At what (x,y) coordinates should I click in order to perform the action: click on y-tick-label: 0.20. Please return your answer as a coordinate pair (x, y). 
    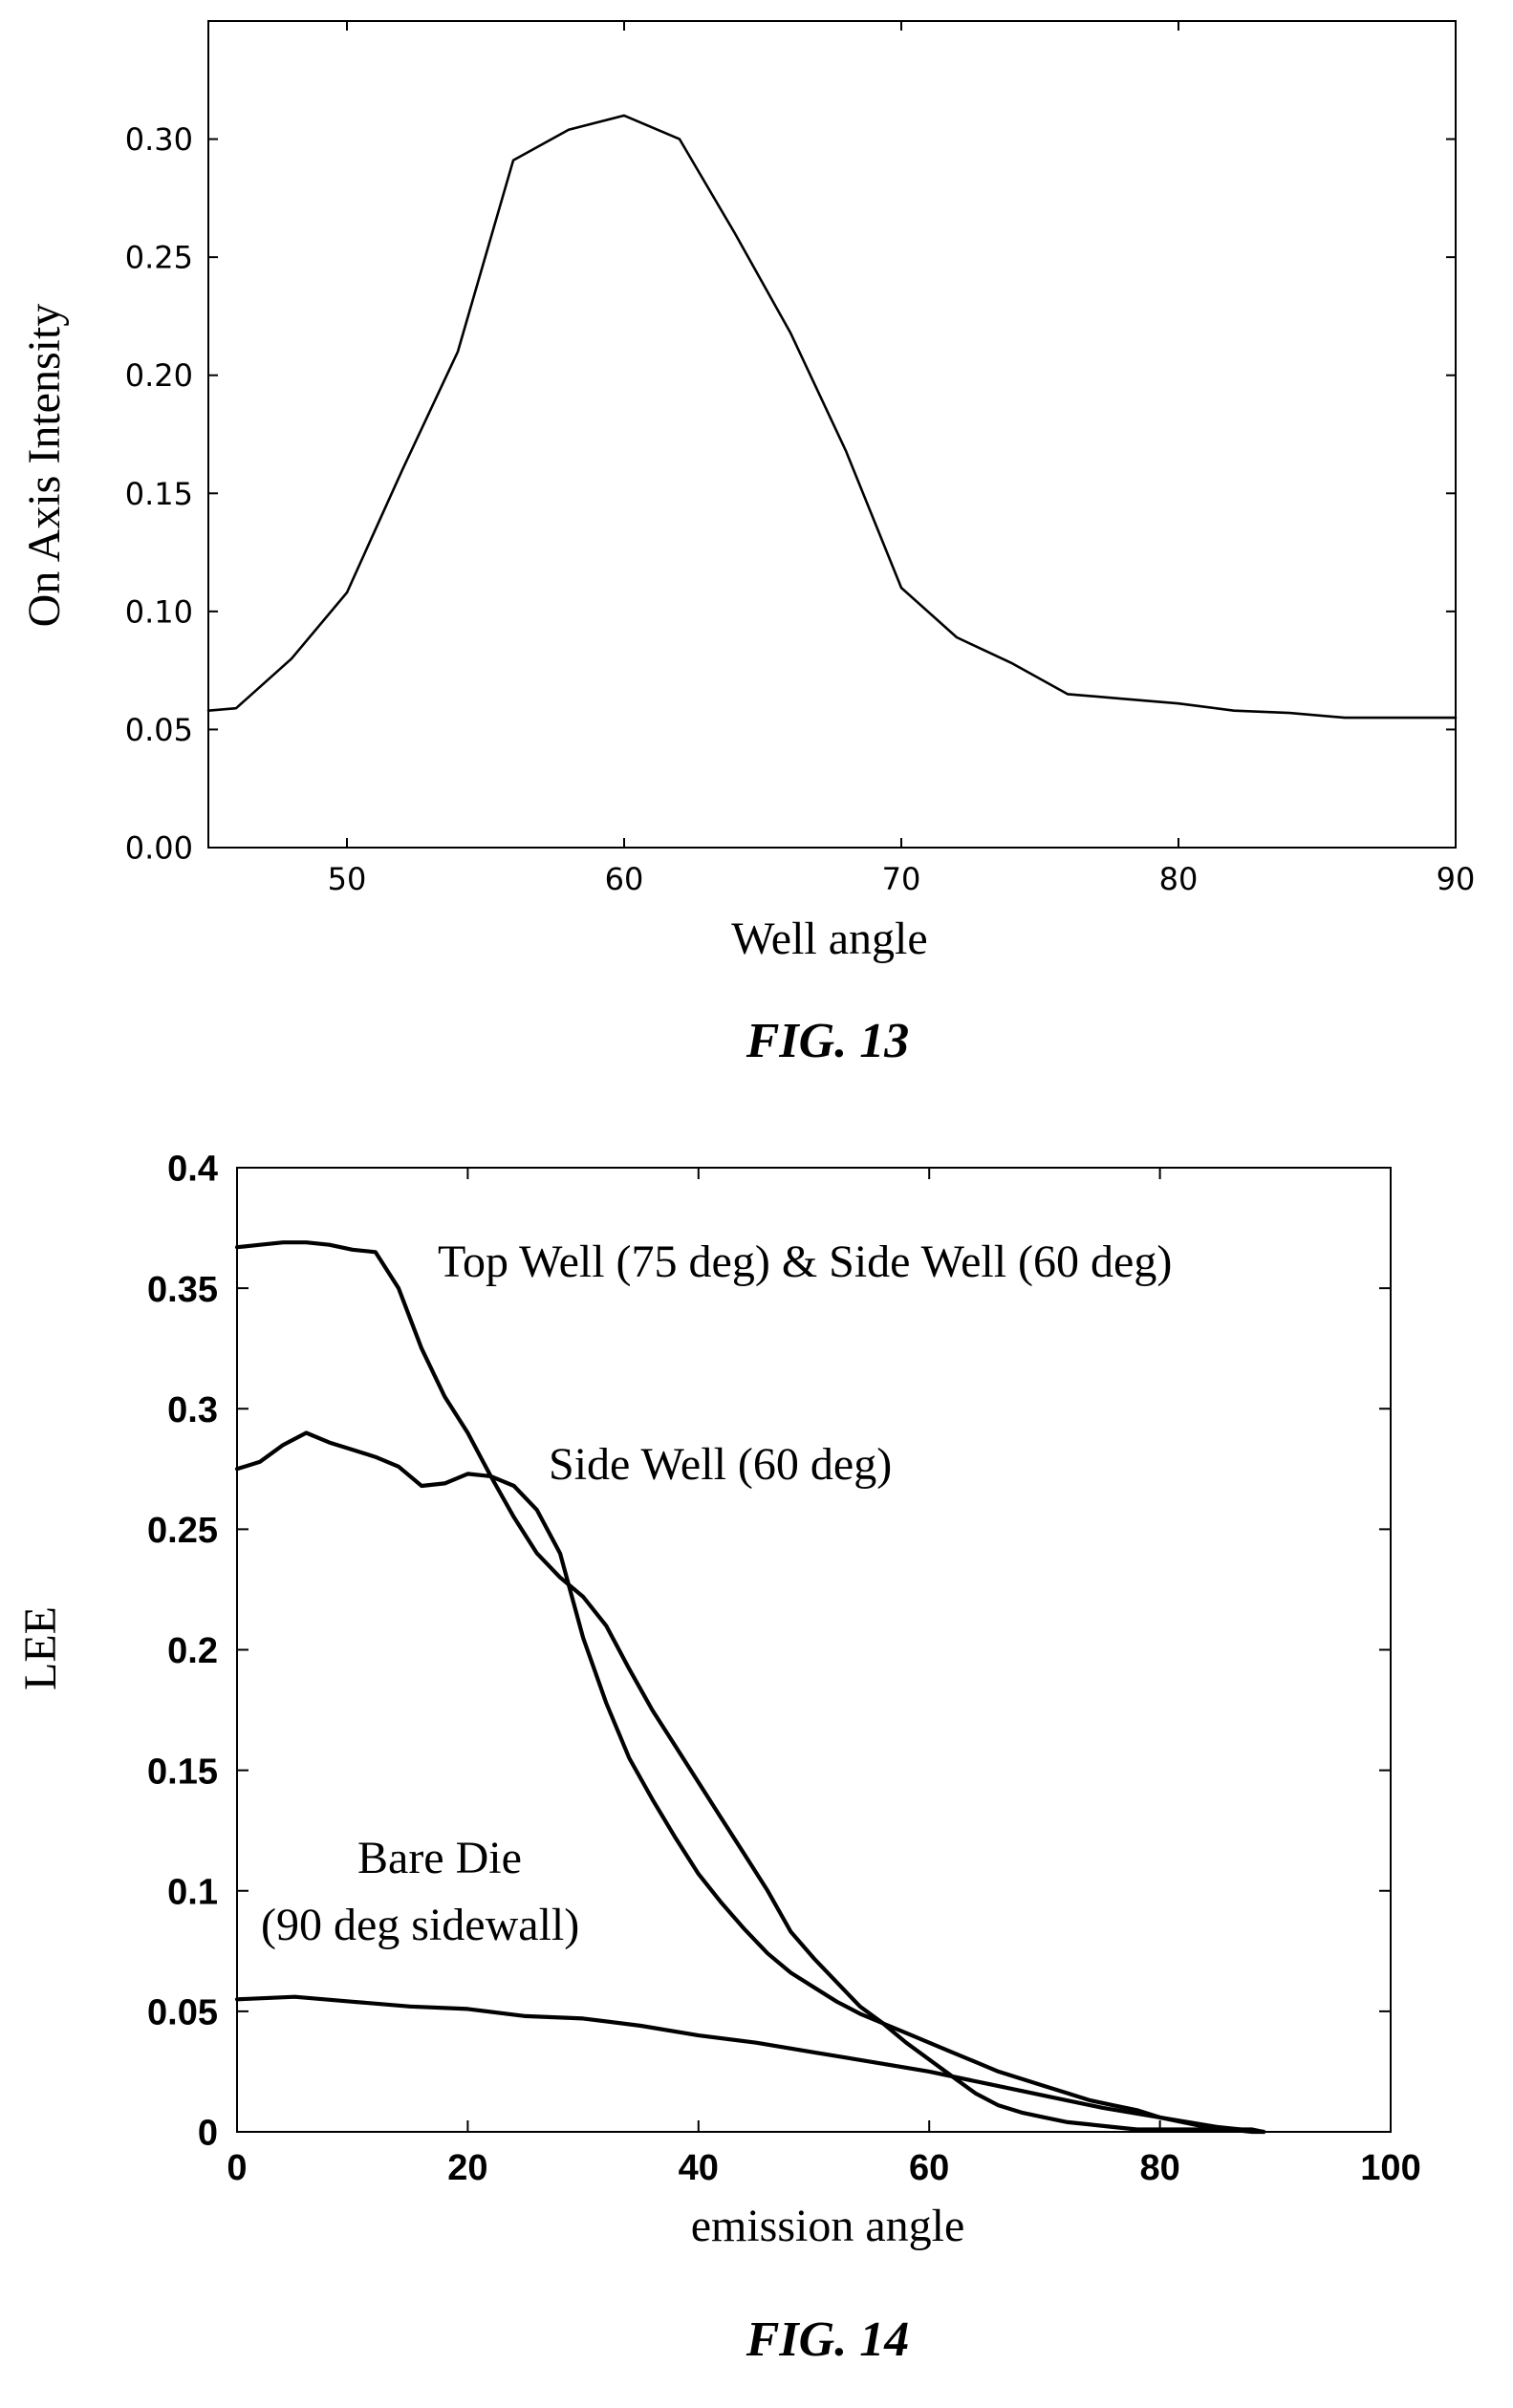
    Looking at the image, I should click on (159, 375).